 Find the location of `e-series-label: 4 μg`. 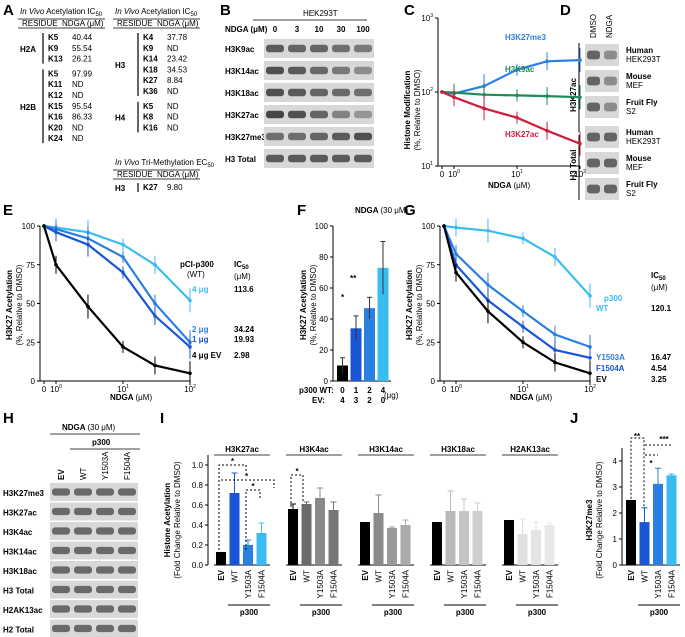

e-series-label: 4 μg is located at coordinates (200, 289).